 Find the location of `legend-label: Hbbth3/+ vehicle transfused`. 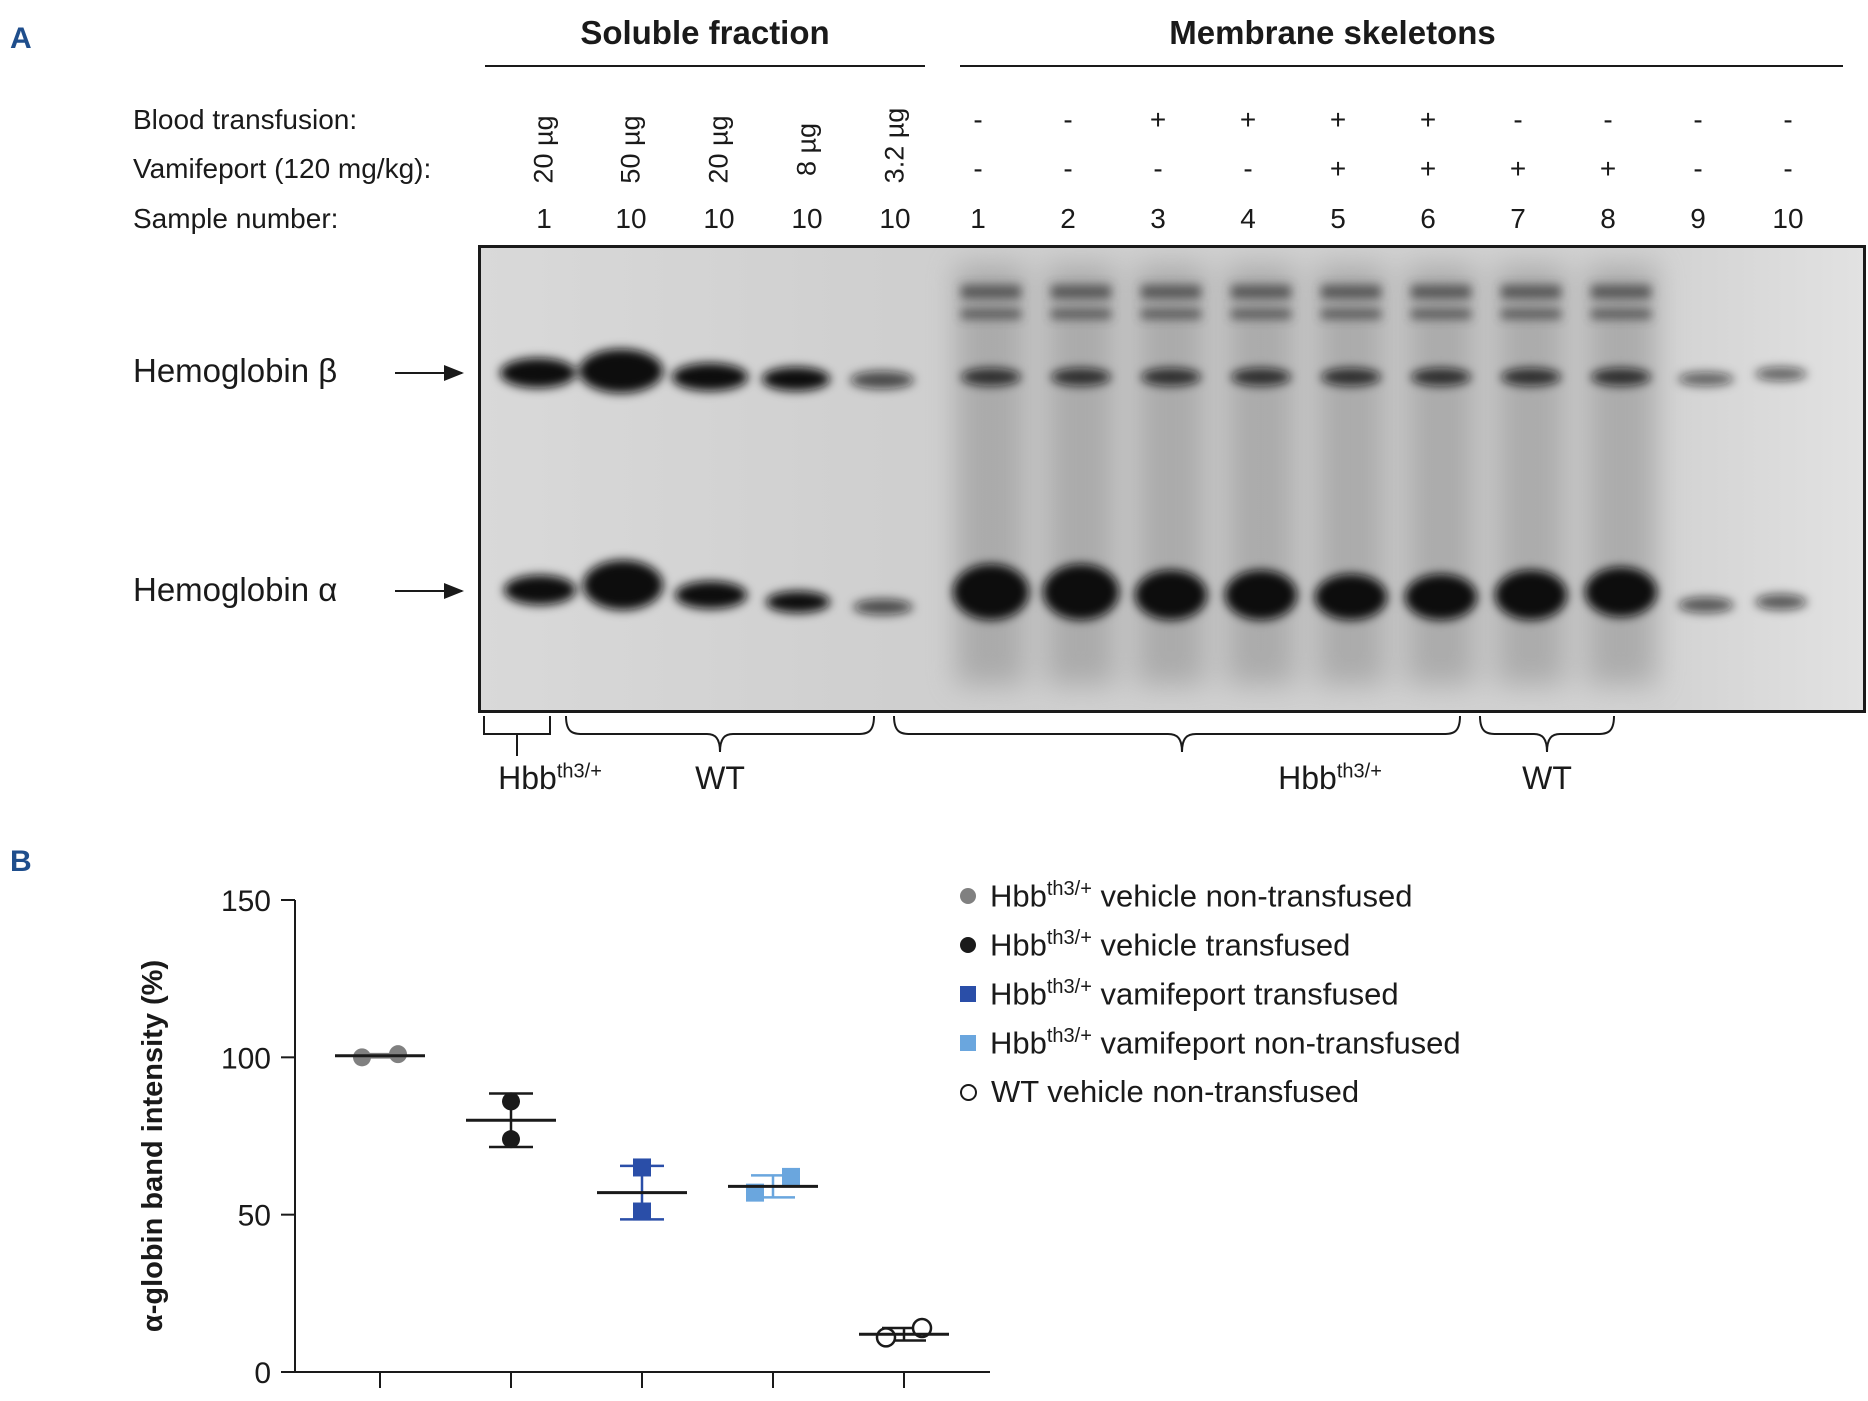

legend-label: Hbbth3/+ vehicle transfused is located at coordinates (1170, 945).